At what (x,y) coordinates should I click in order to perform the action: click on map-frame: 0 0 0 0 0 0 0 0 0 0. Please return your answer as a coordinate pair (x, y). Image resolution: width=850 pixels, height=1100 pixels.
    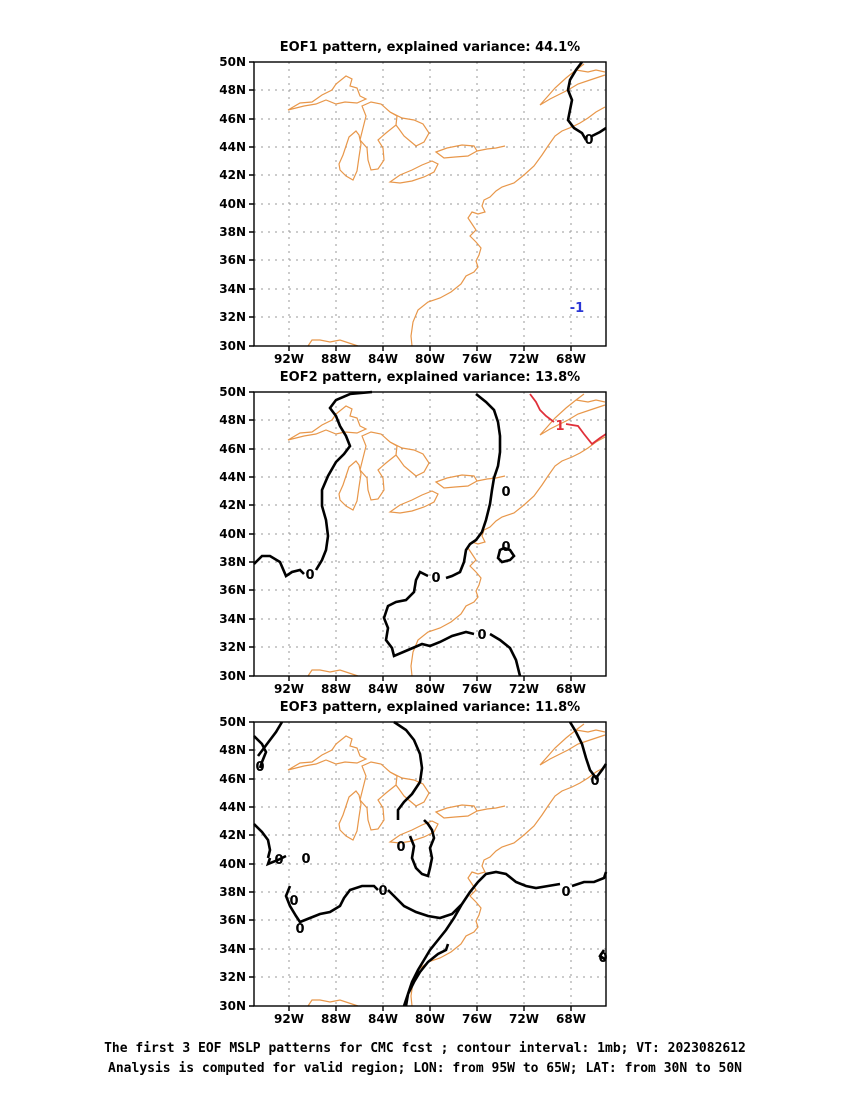
    Looking at the image, I should click on (430, 863).